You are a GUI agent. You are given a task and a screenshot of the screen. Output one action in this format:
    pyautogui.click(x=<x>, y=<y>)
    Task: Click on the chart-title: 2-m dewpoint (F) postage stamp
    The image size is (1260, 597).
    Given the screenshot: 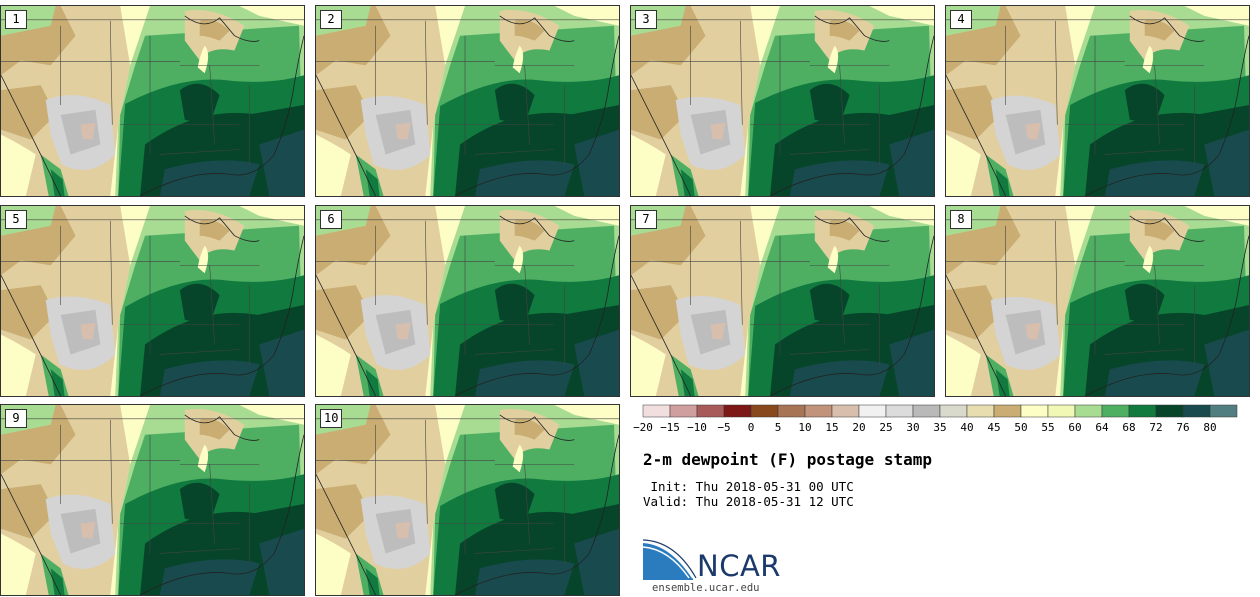 What is the action you would take?
    pyautogui.click(x=787, y=459)
    